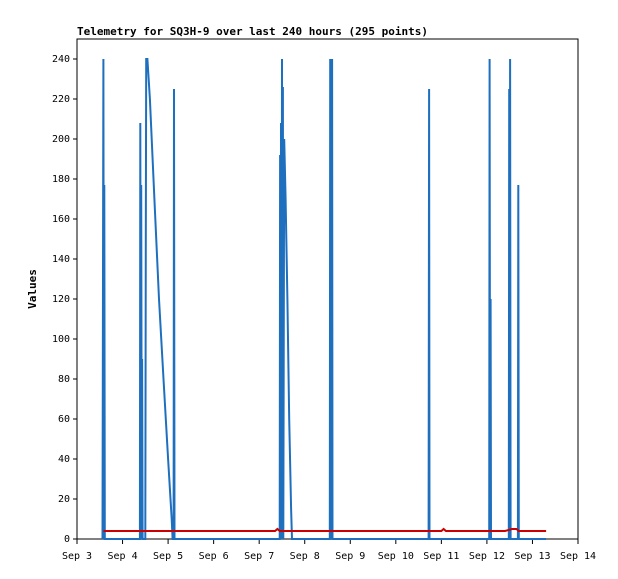  What do you see at coordinates (487, 556) in the screenshot?
I see `x-tick-label: Sep 12` at bounding box center [487, 556].